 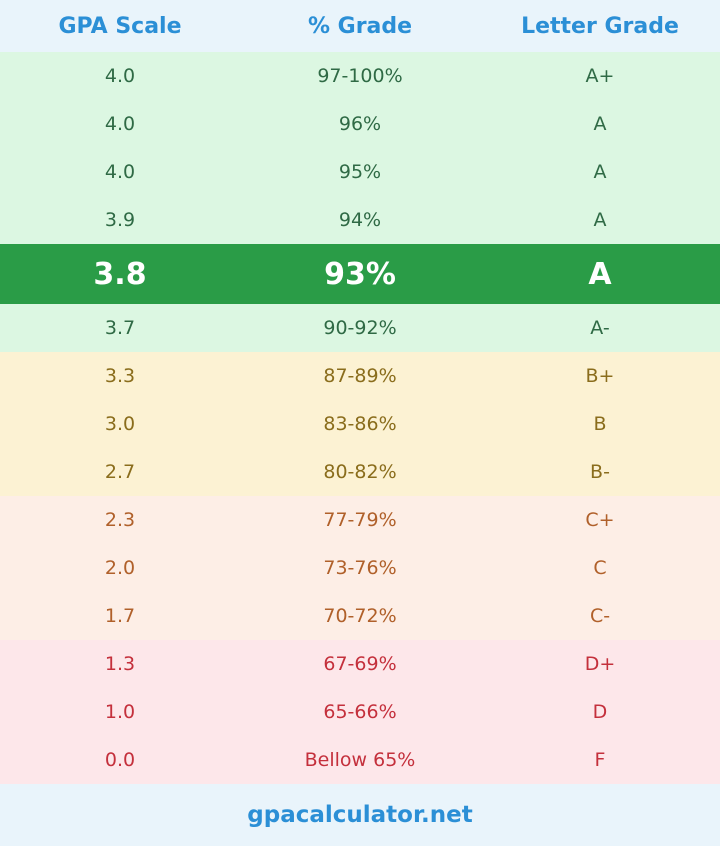 What do you see at coordinates (120, 616) in the screenshot?
I see `table-cell: 1.7` at bounding box center [120, 616].